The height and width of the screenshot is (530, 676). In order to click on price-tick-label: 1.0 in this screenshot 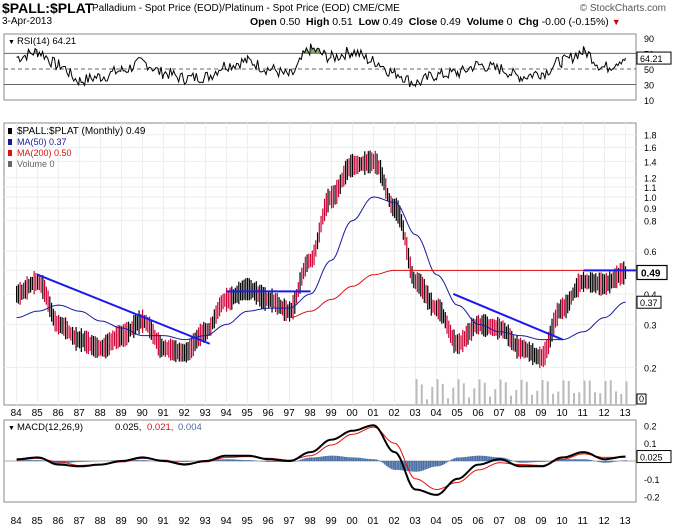, I will do `click(650, 198)`.